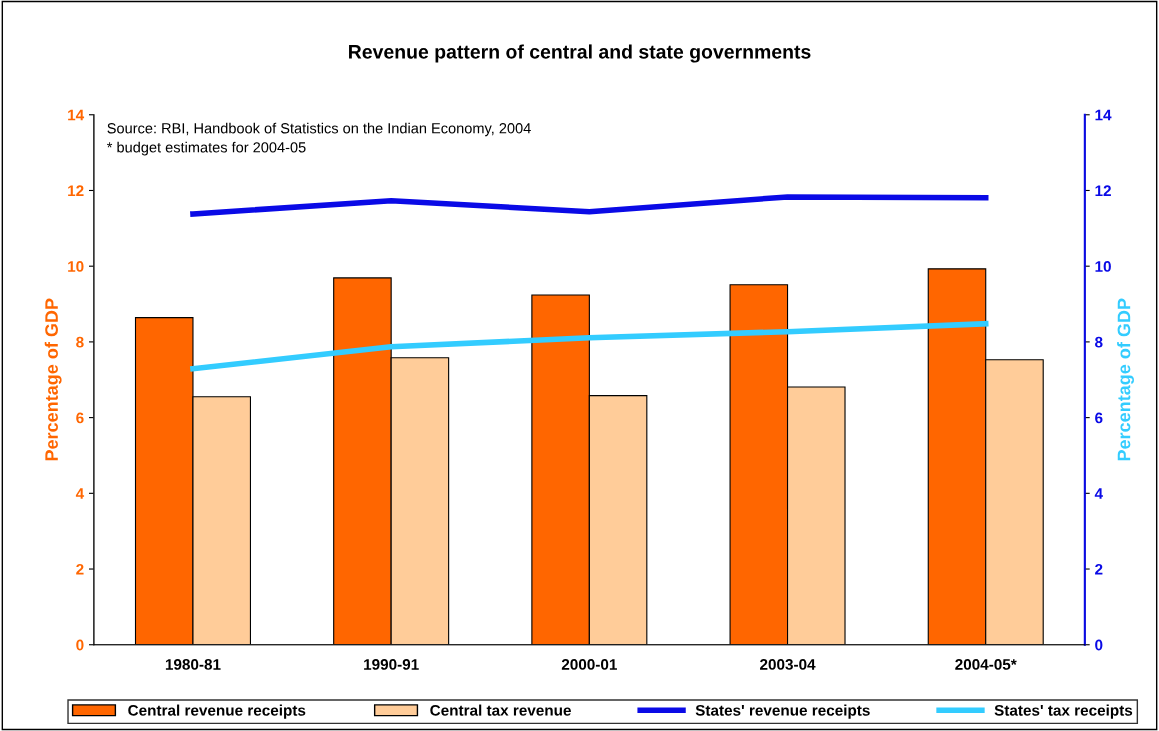 This screenshot has height=731, width=1159. Describe the element at coordinates (1063, 711) in the screenshot. I see `legend-label: States' tax receipts` at that location.